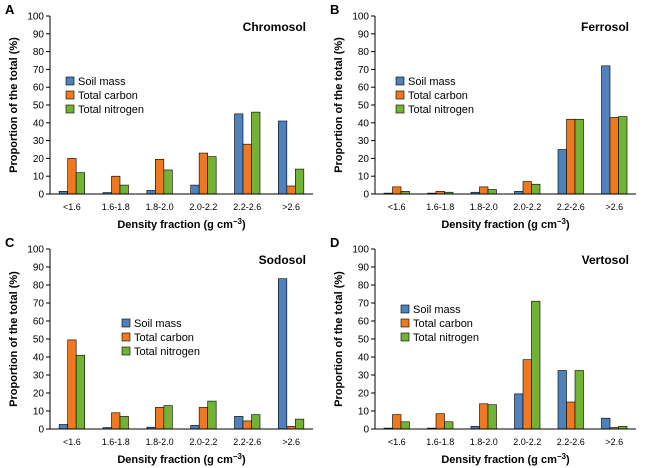  Describe the element at coordinates (334, 9) in the screenshot. I see `panel-letter: B` at that location.